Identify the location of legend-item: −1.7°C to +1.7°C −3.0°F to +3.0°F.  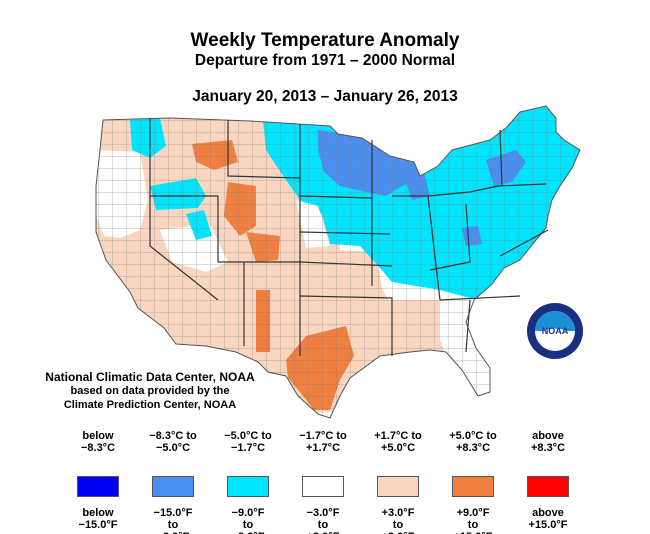
(323, 482).